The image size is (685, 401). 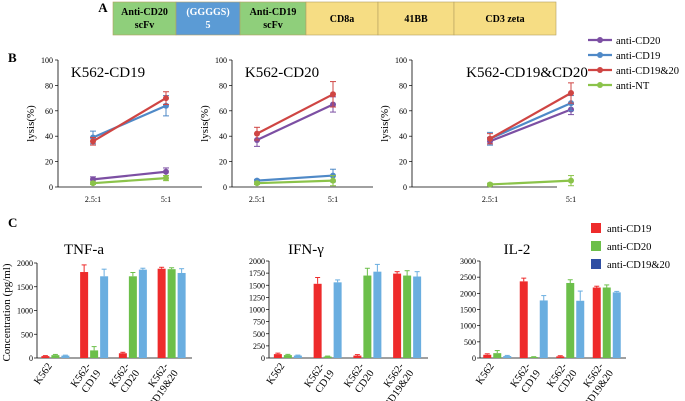 What do you see at coordinates (633, 86) in the screenshot?
I see `legend-label: anti-NT` at bounding box center [633, 86].